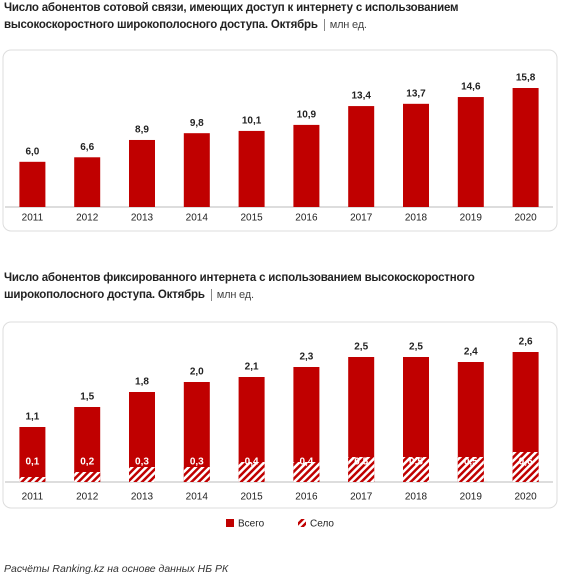 The width and height of the screenshot is (561, 580). What do you see at coordinates (471, 87) in the screenshot?
I see `value-label: 14,6` at bounding box center [471, 87].